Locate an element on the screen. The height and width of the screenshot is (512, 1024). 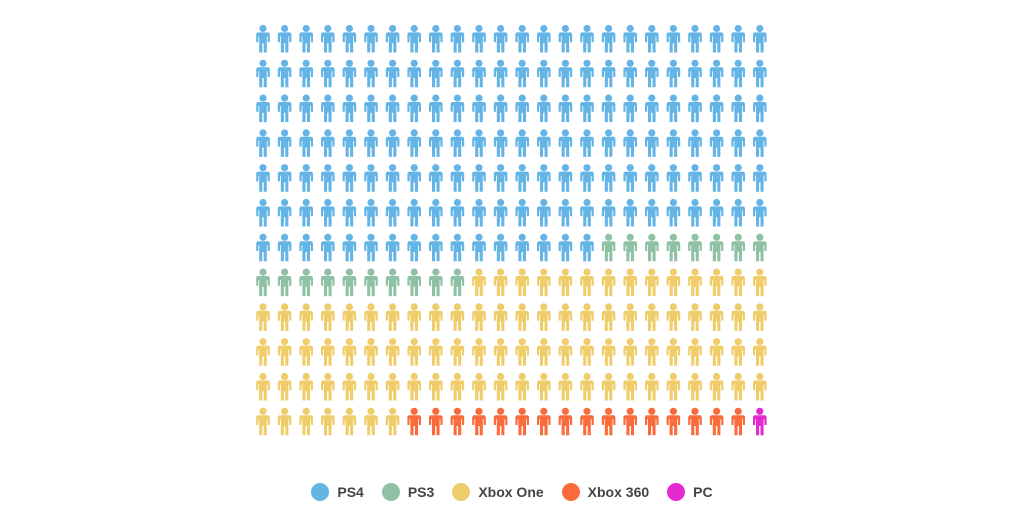
legend-item-xbox-one: Xbox One is located at coordinates (498, 492).